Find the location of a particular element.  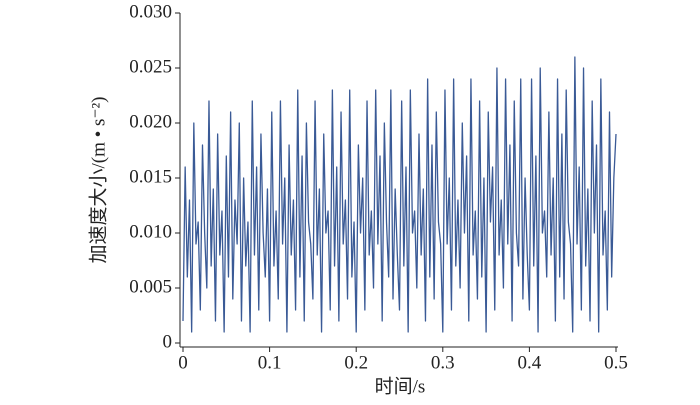

x-tick-label: 0 is located at coordinates (183, 362).